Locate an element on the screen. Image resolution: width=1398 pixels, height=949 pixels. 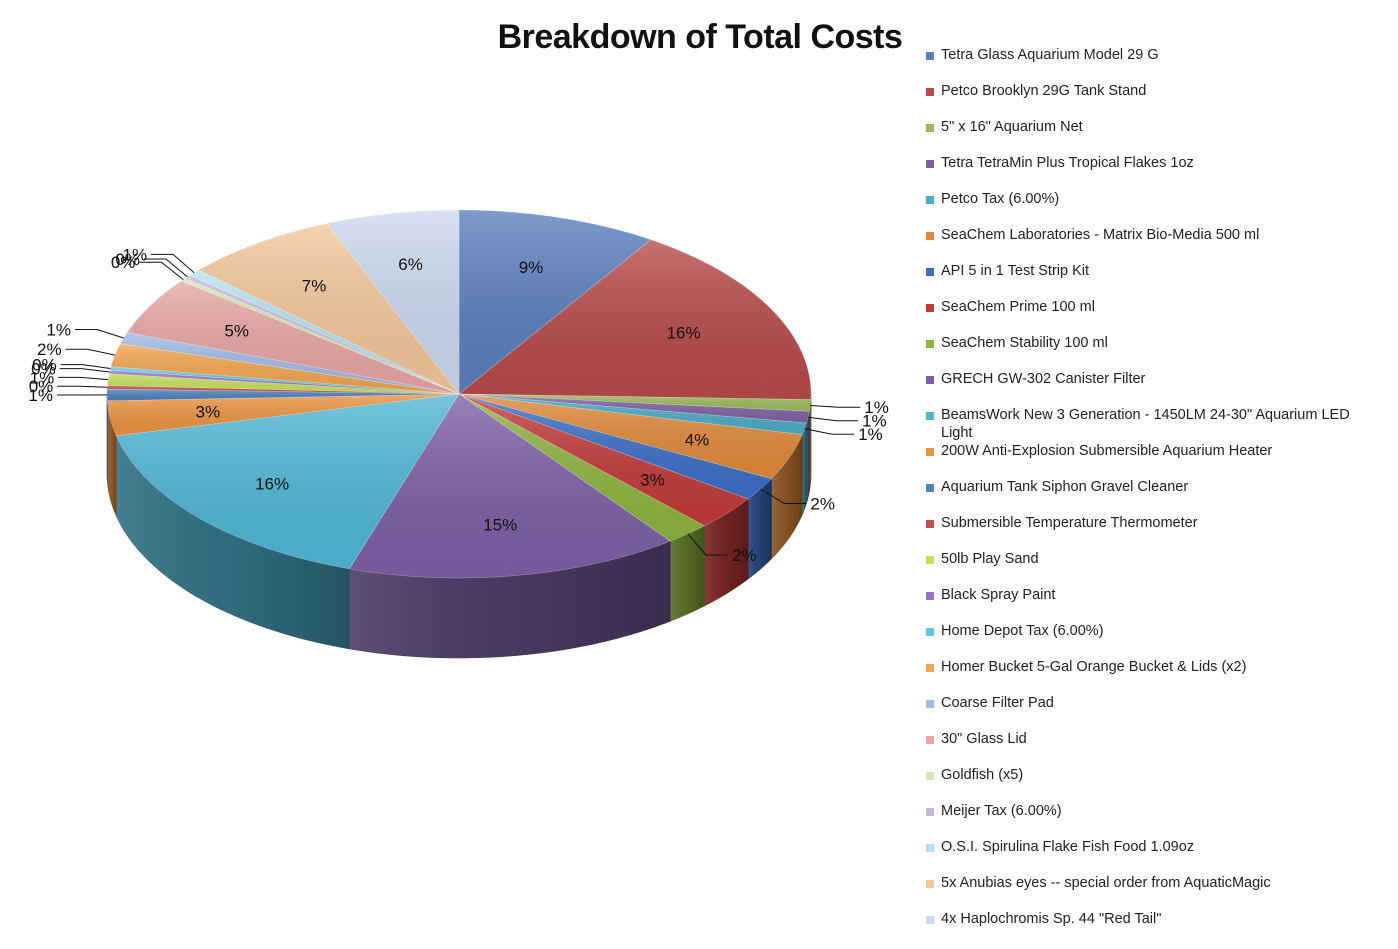
legend-label: 4x Haplochromis Sp. 44 "Red Tail" is located at coordinates (1051, 919).